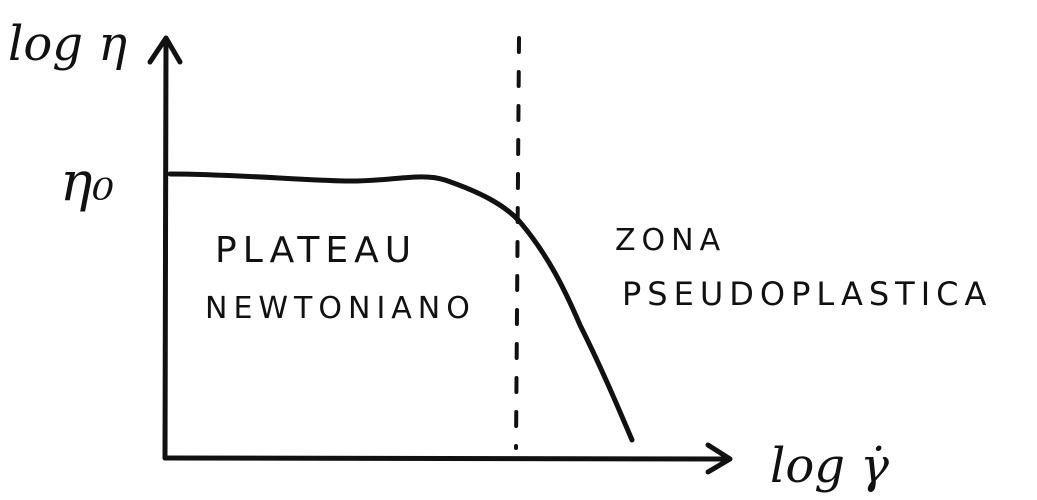 This screenshot has width=1037, height=500. What do you see at coordinates (446, 458) in the screenshot?
I see `x-axis` at bounding box center [446, 458].